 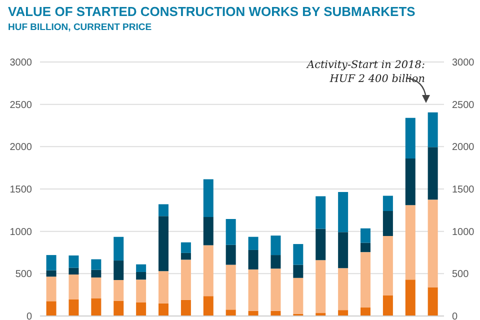 I want to click on y-tick-label: 1500, so click(x=21, y=190).